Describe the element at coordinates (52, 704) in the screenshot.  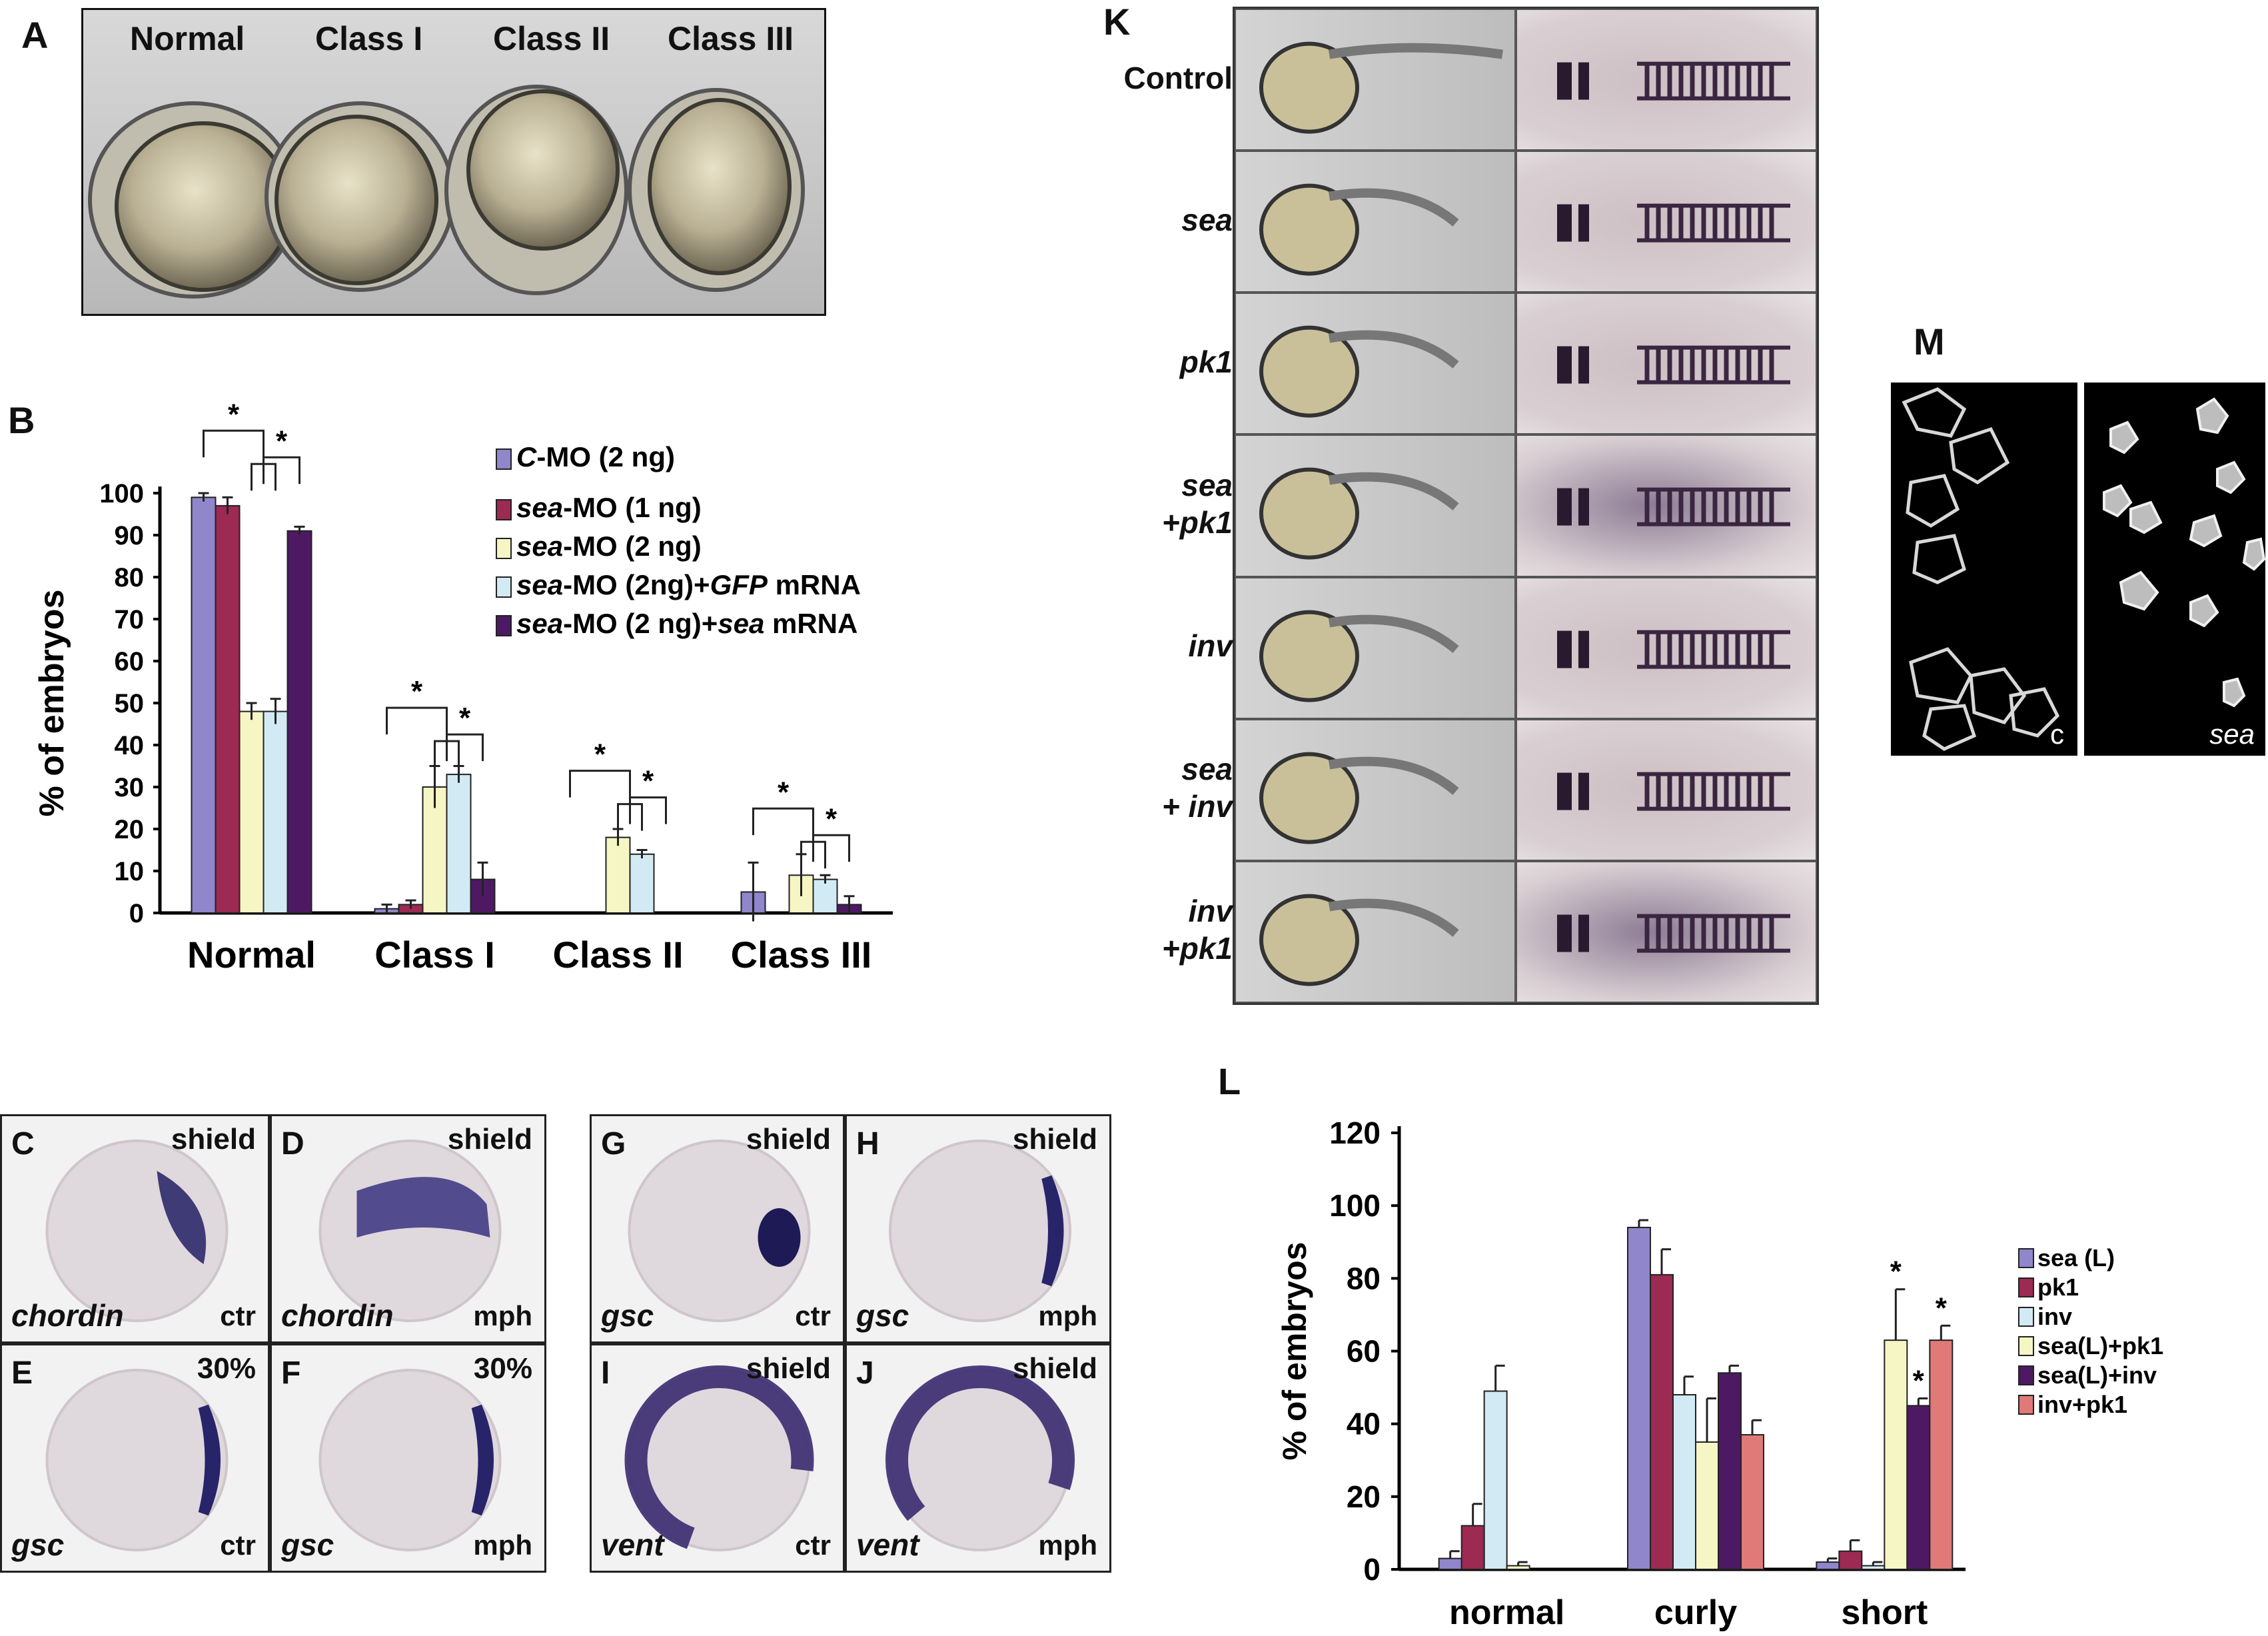
I see `b-y-axis-label: % of embryos` at that location.